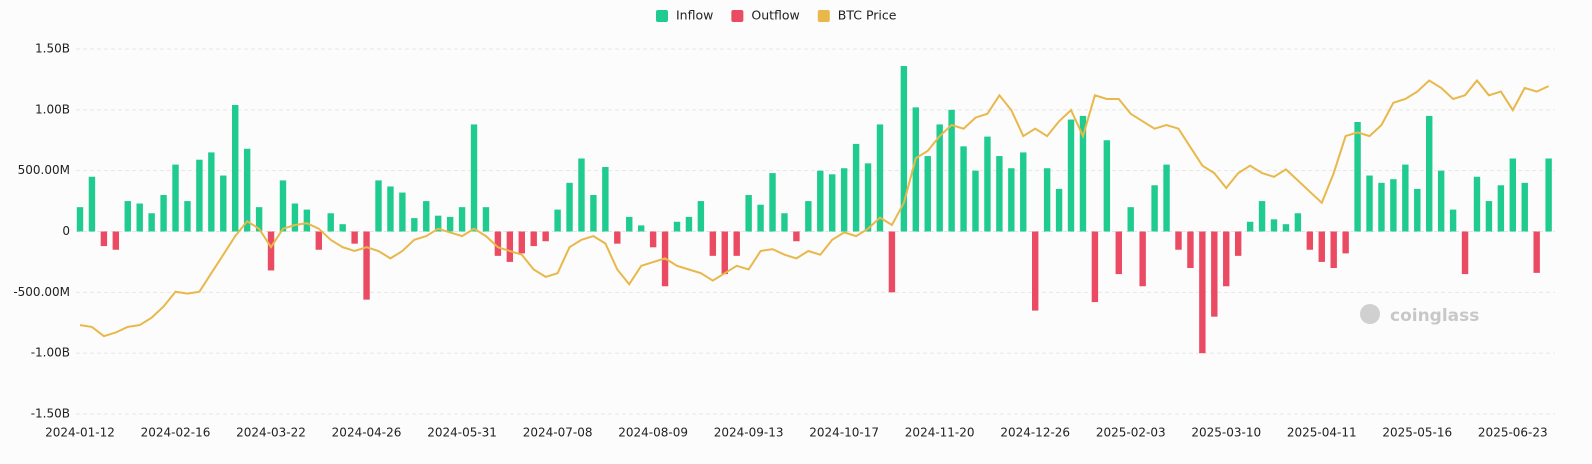 This screenshot has width=1592, height=464. I want to click on y-tick-label: 1.00B, so click(52, 109).